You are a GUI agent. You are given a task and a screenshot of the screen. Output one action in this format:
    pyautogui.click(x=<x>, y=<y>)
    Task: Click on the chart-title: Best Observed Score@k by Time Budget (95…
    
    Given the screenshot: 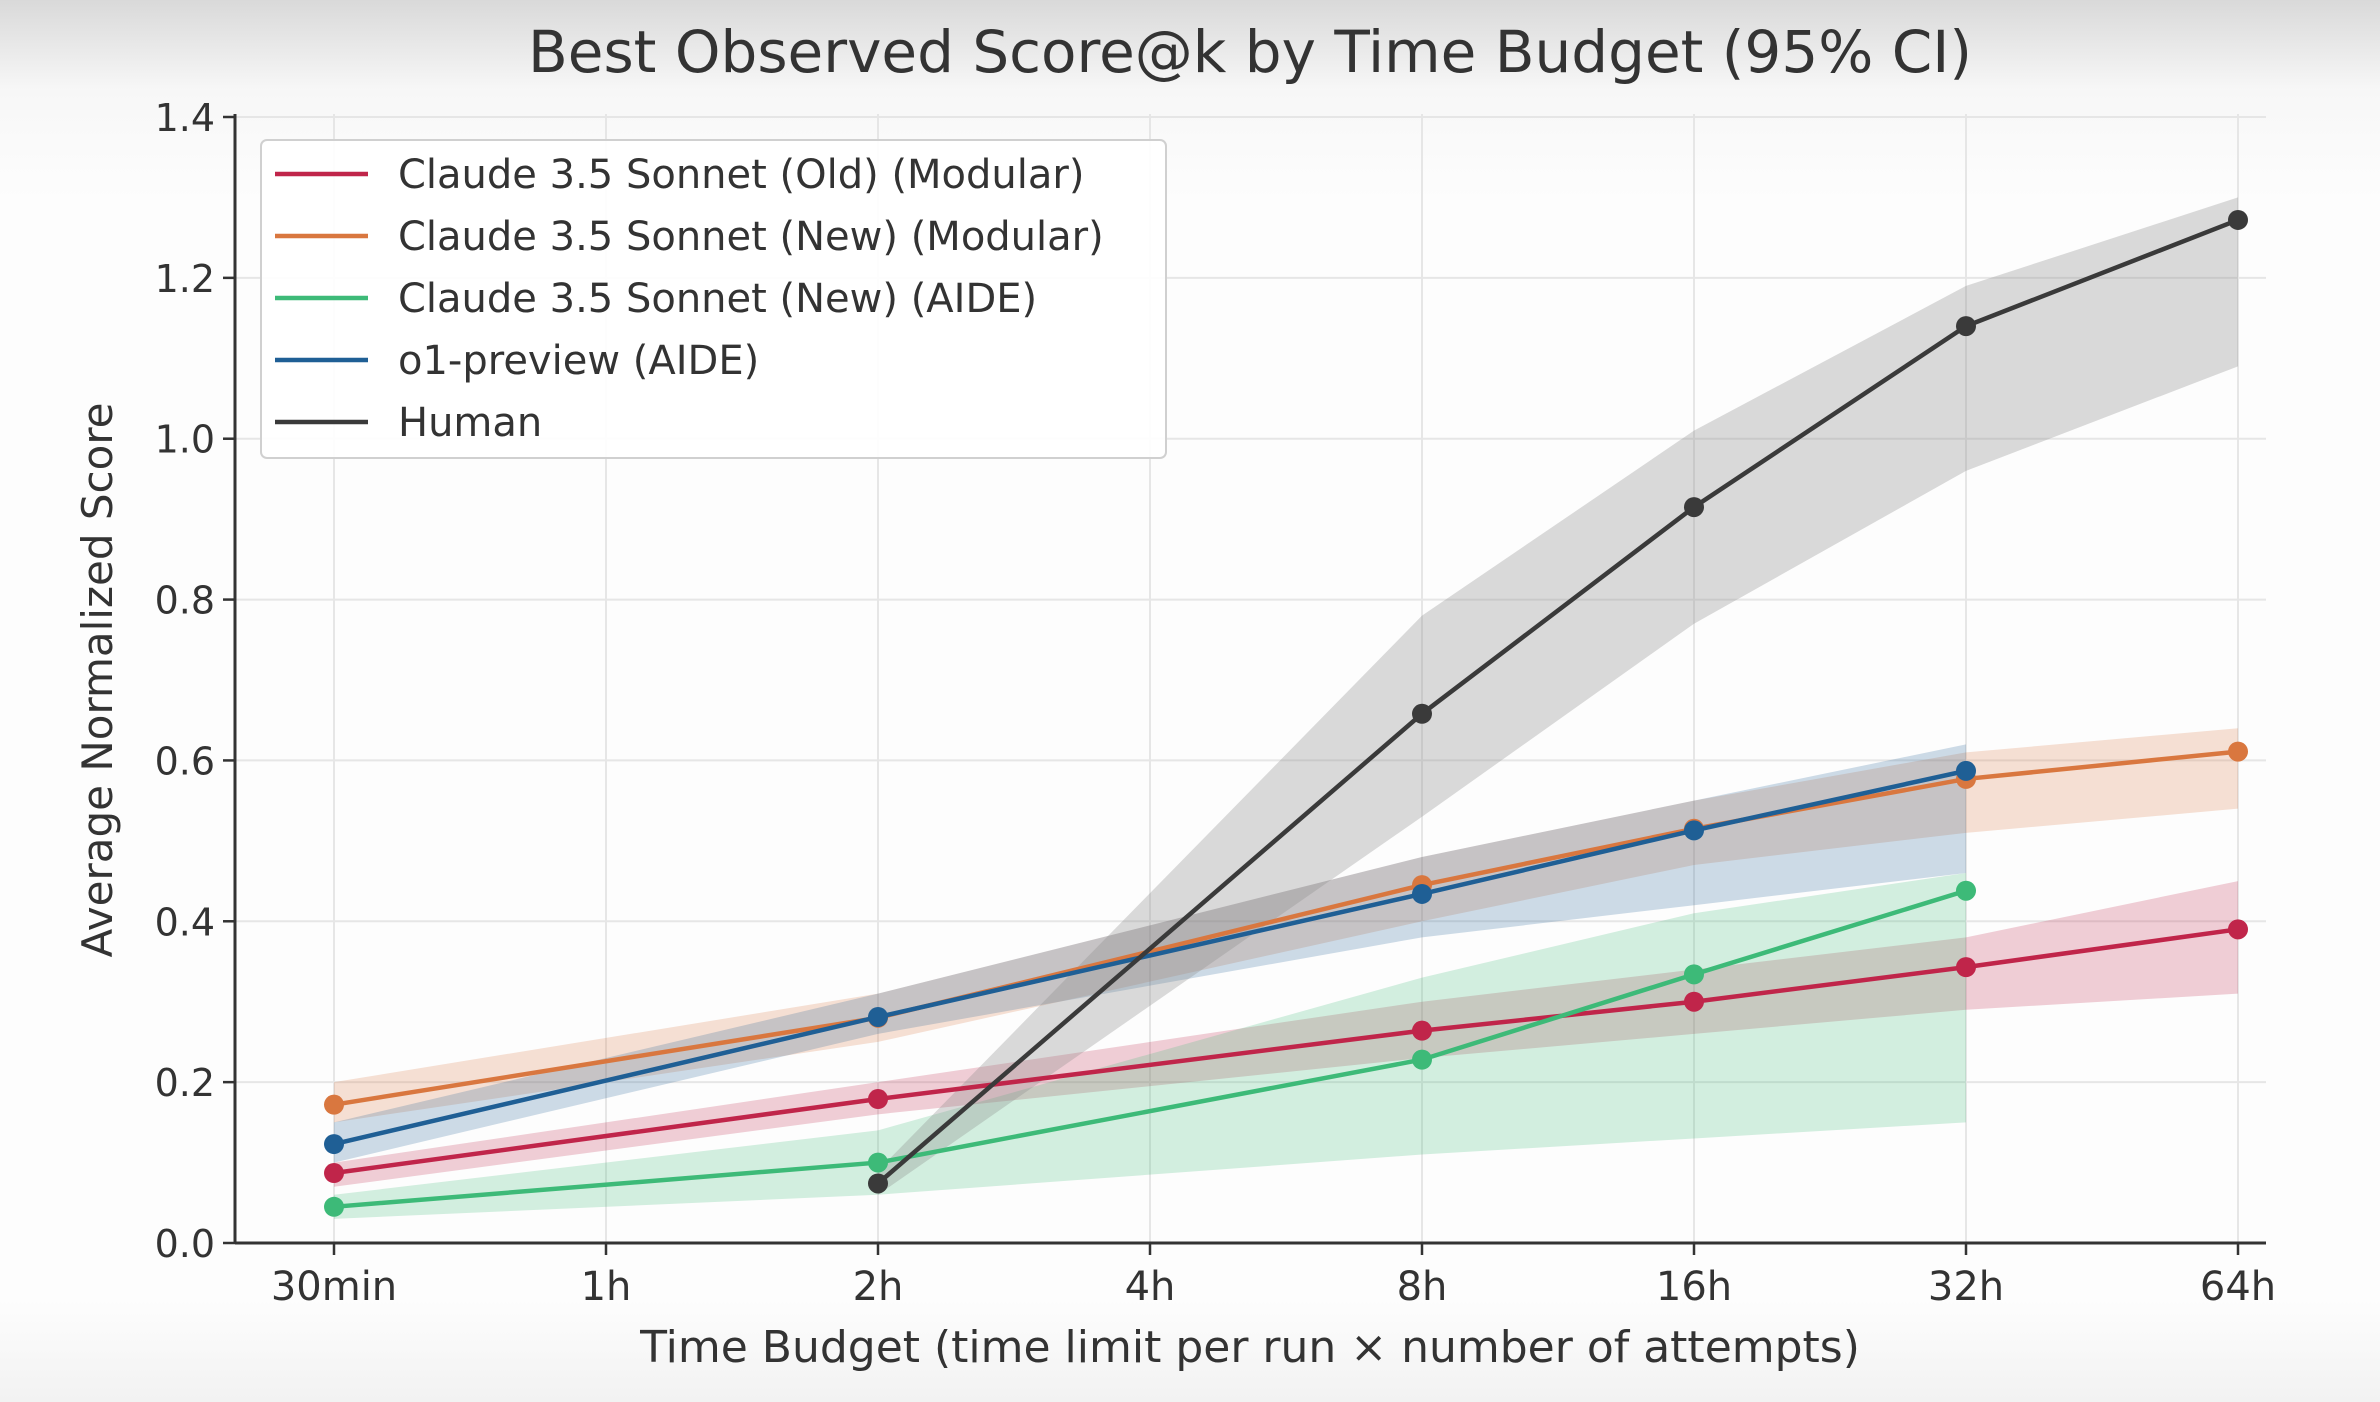 What is the action you would take?
    pyautogui.click(x=1250, y=52)
    